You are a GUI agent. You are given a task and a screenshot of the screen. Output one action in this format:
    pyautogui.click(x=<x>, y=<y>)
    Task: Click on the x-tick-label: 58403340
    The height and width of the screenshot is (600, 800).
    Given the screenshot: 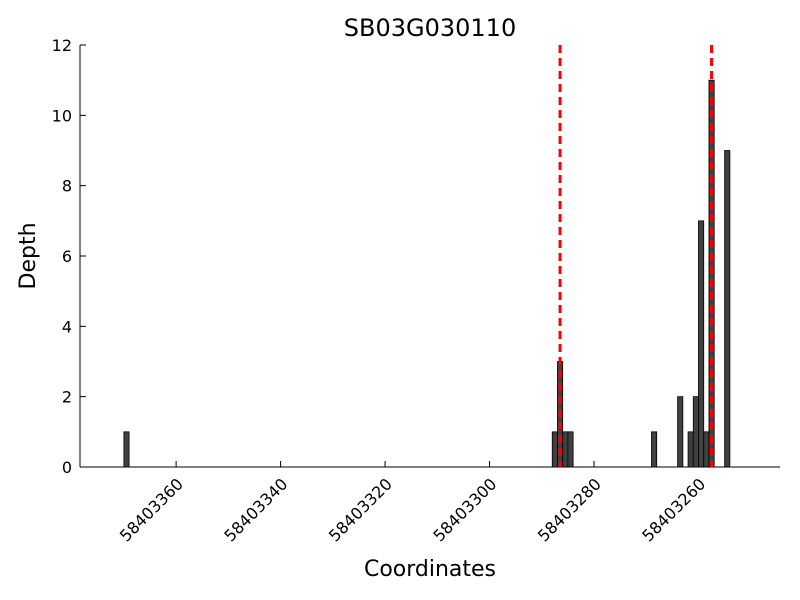 What is the action you would take?
    pyautogui.click(x=255, y=509)
    